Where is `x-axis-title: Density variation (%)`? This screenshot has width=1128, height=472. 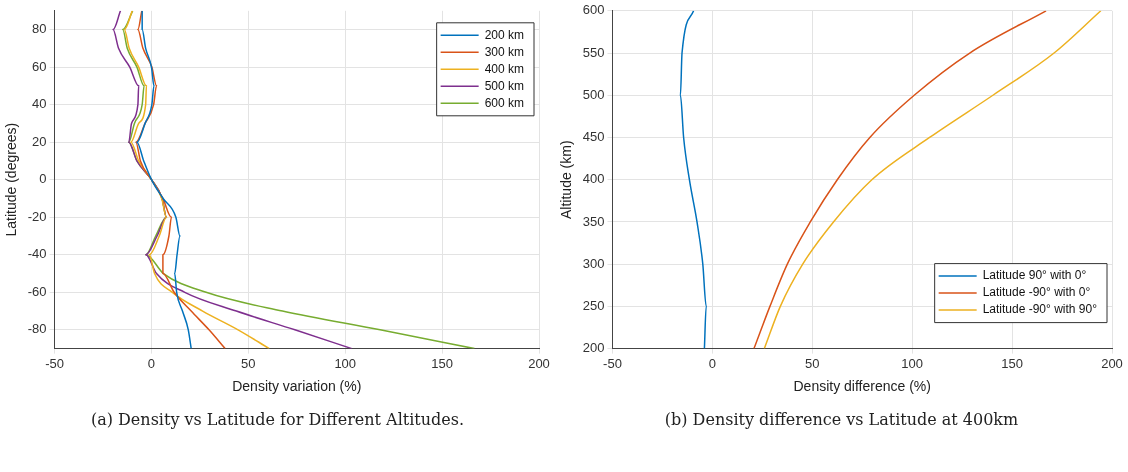 x-axis-title: Density variation (%) is located at coordinates (297, 386).